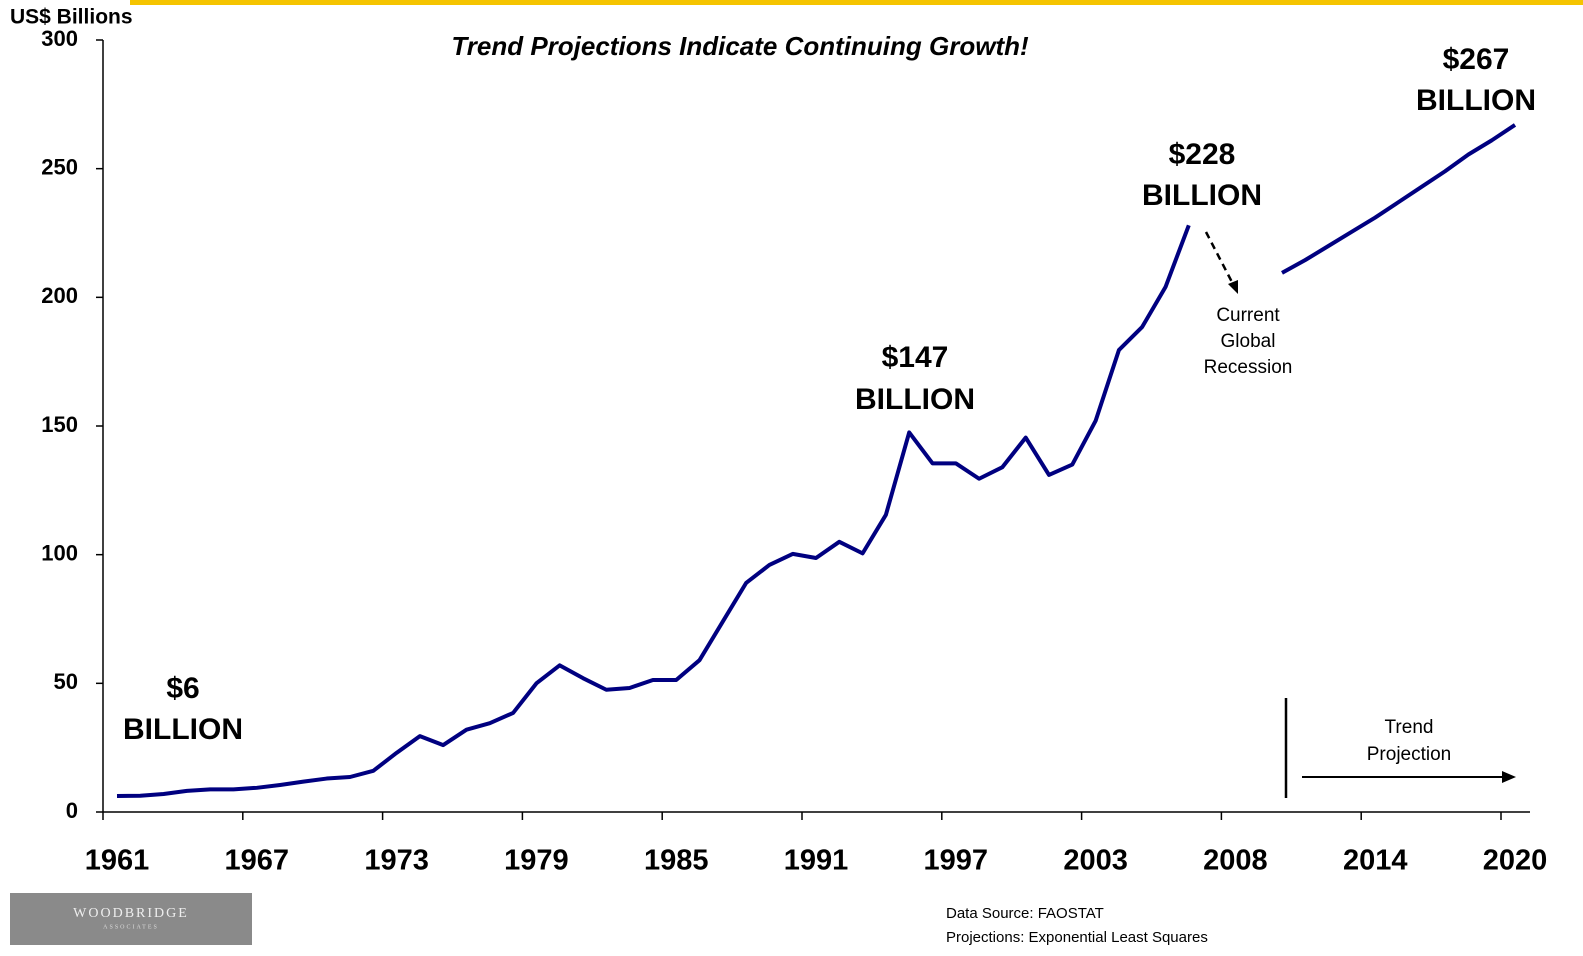  What do you see at coordinates (1248, 367) in the screenshot?
I see `annotation: Recession` at bounding box center [1248, 367].